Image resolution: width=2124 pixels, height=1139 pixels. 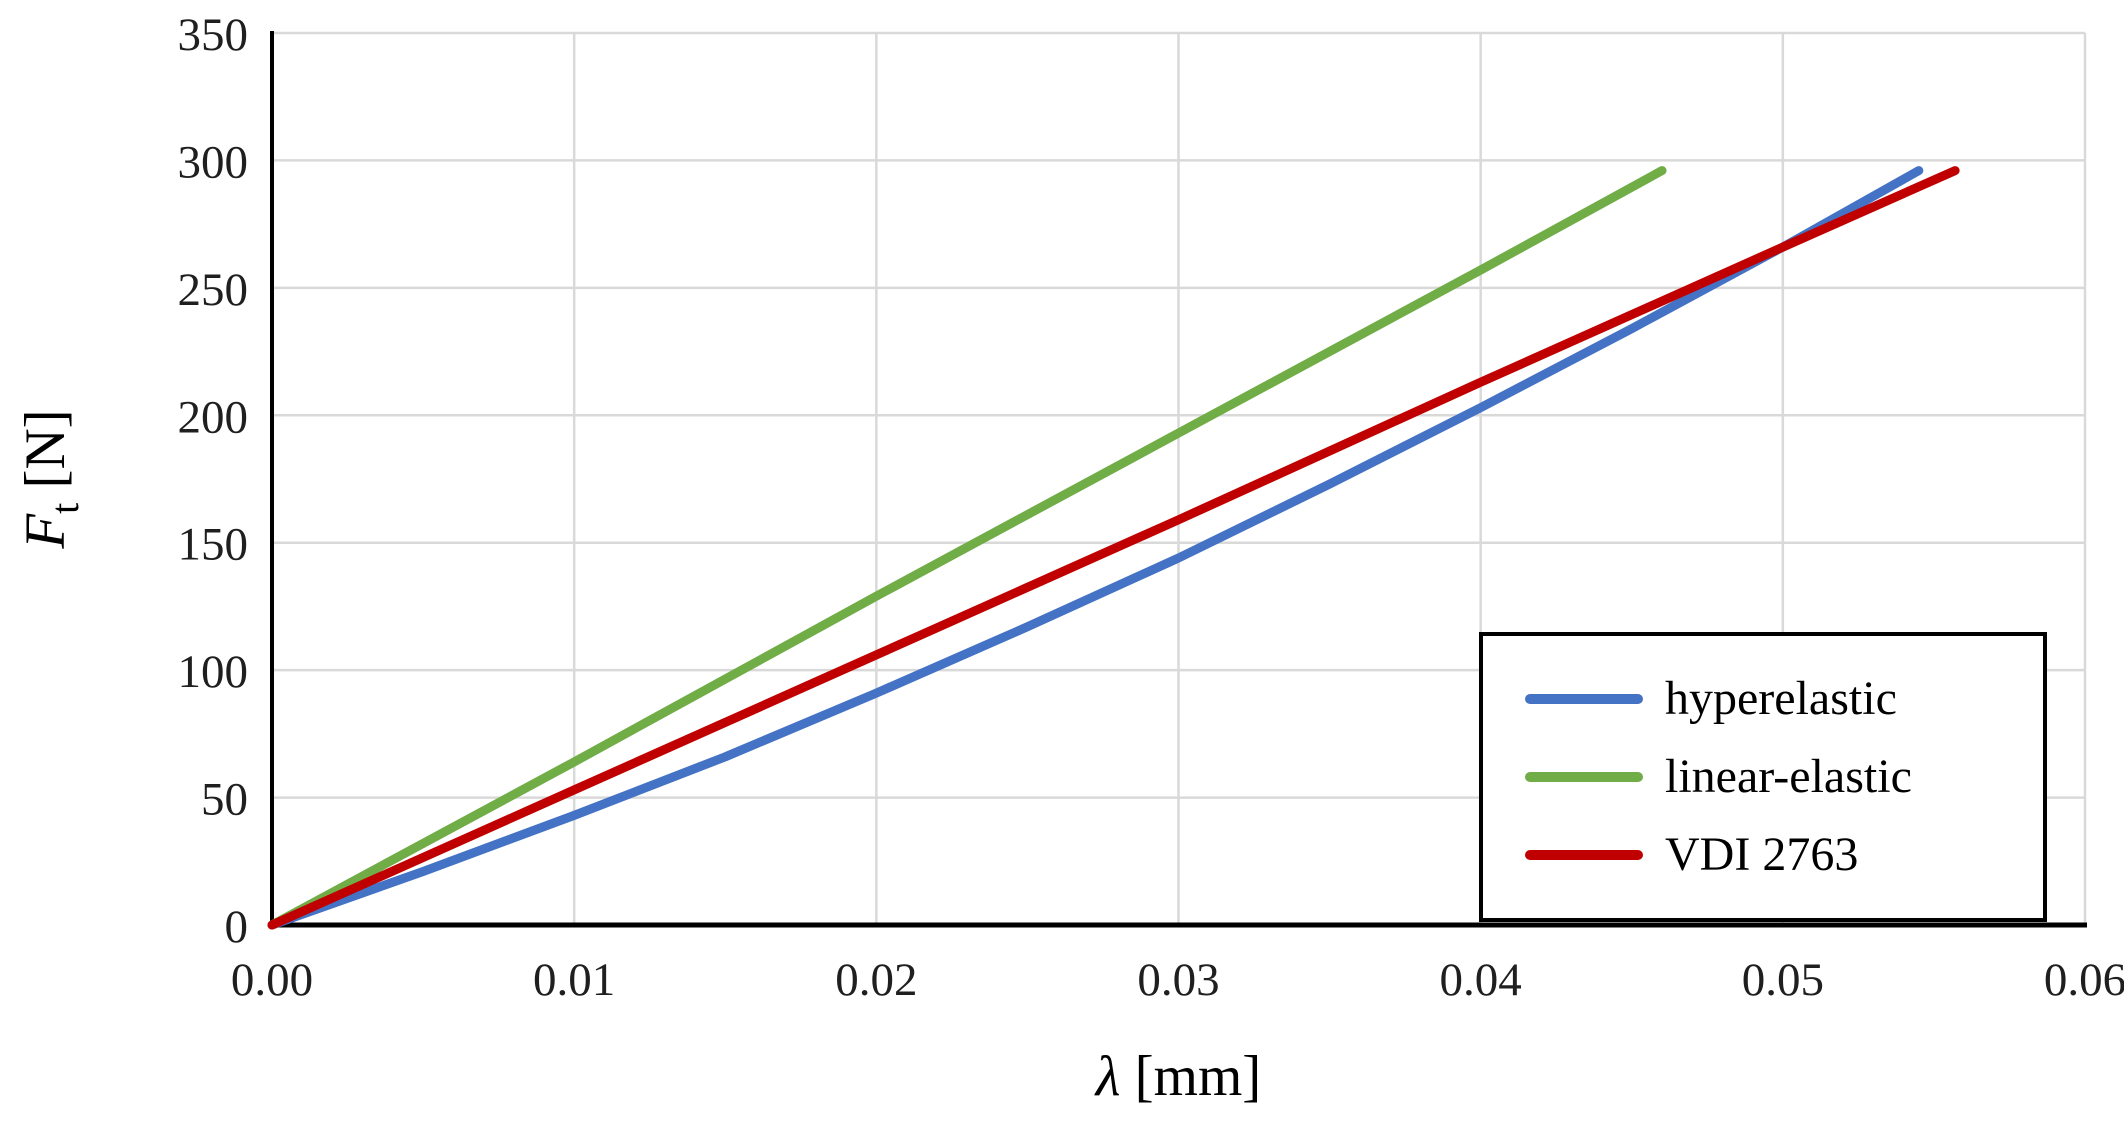 I want to click on x-tick-label: 0.00, so click(x=272, y=980).